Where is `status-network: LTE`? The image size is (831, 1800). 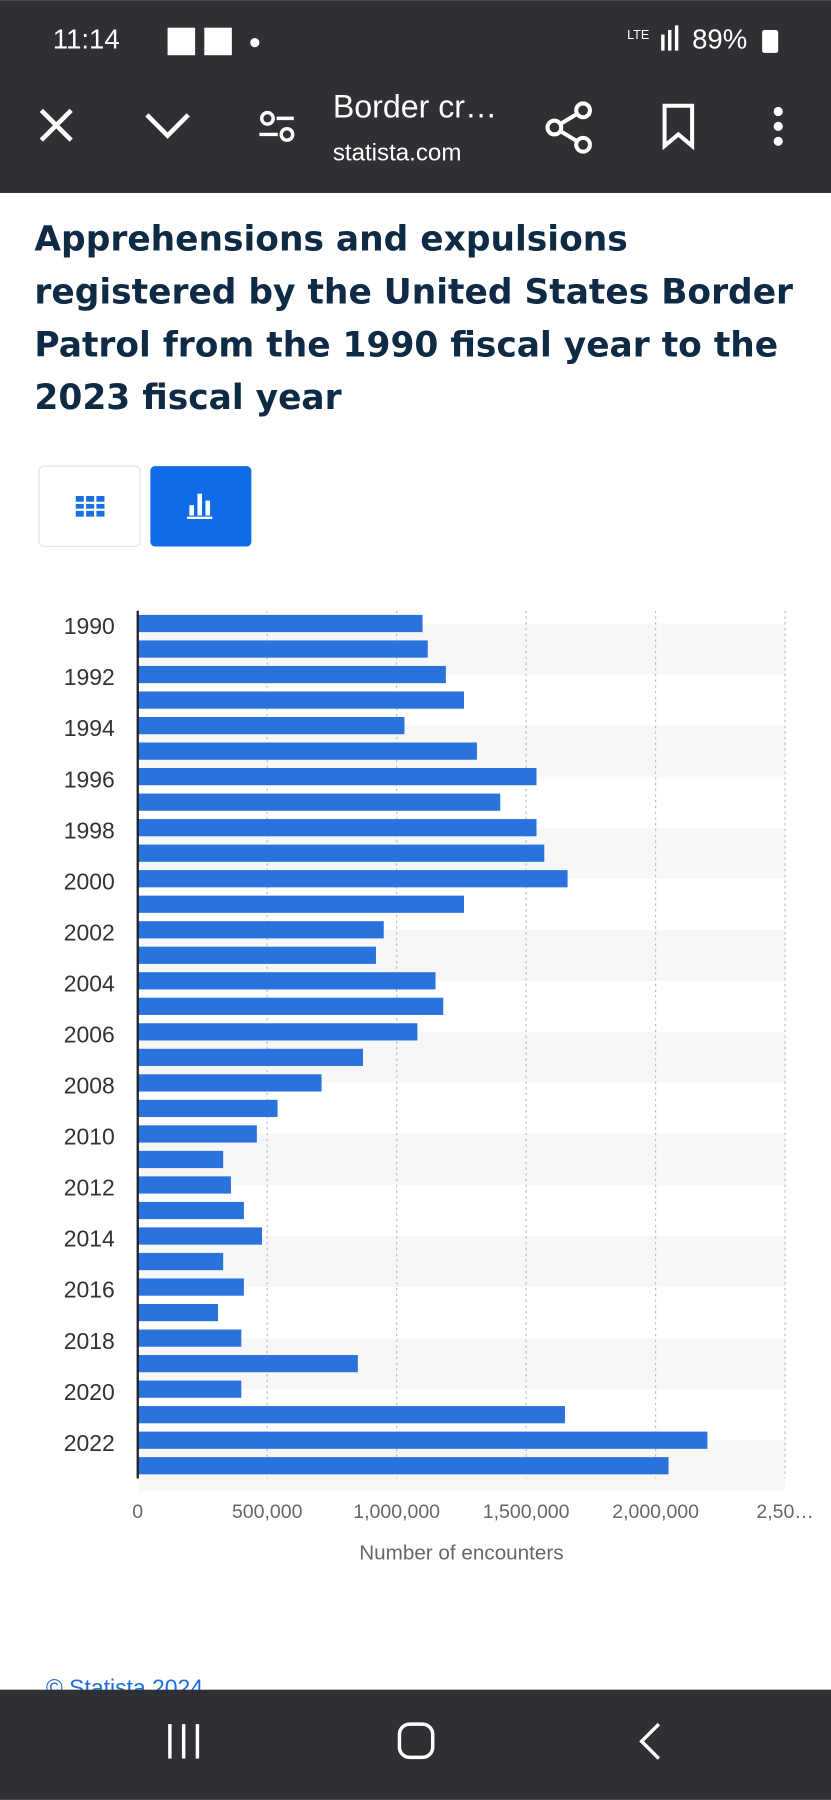
status-network: LTE is located at coordinates (638, 35).